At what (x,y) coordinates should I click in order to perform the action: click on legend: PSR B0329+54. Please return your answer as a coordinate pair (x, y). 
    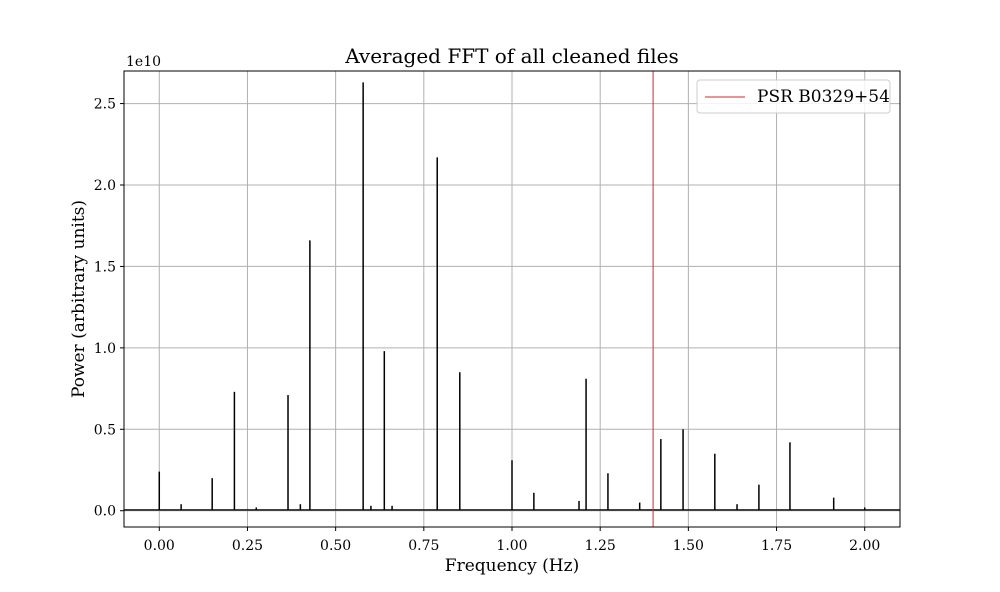
    Looking at the image, I should click on (793, 96).